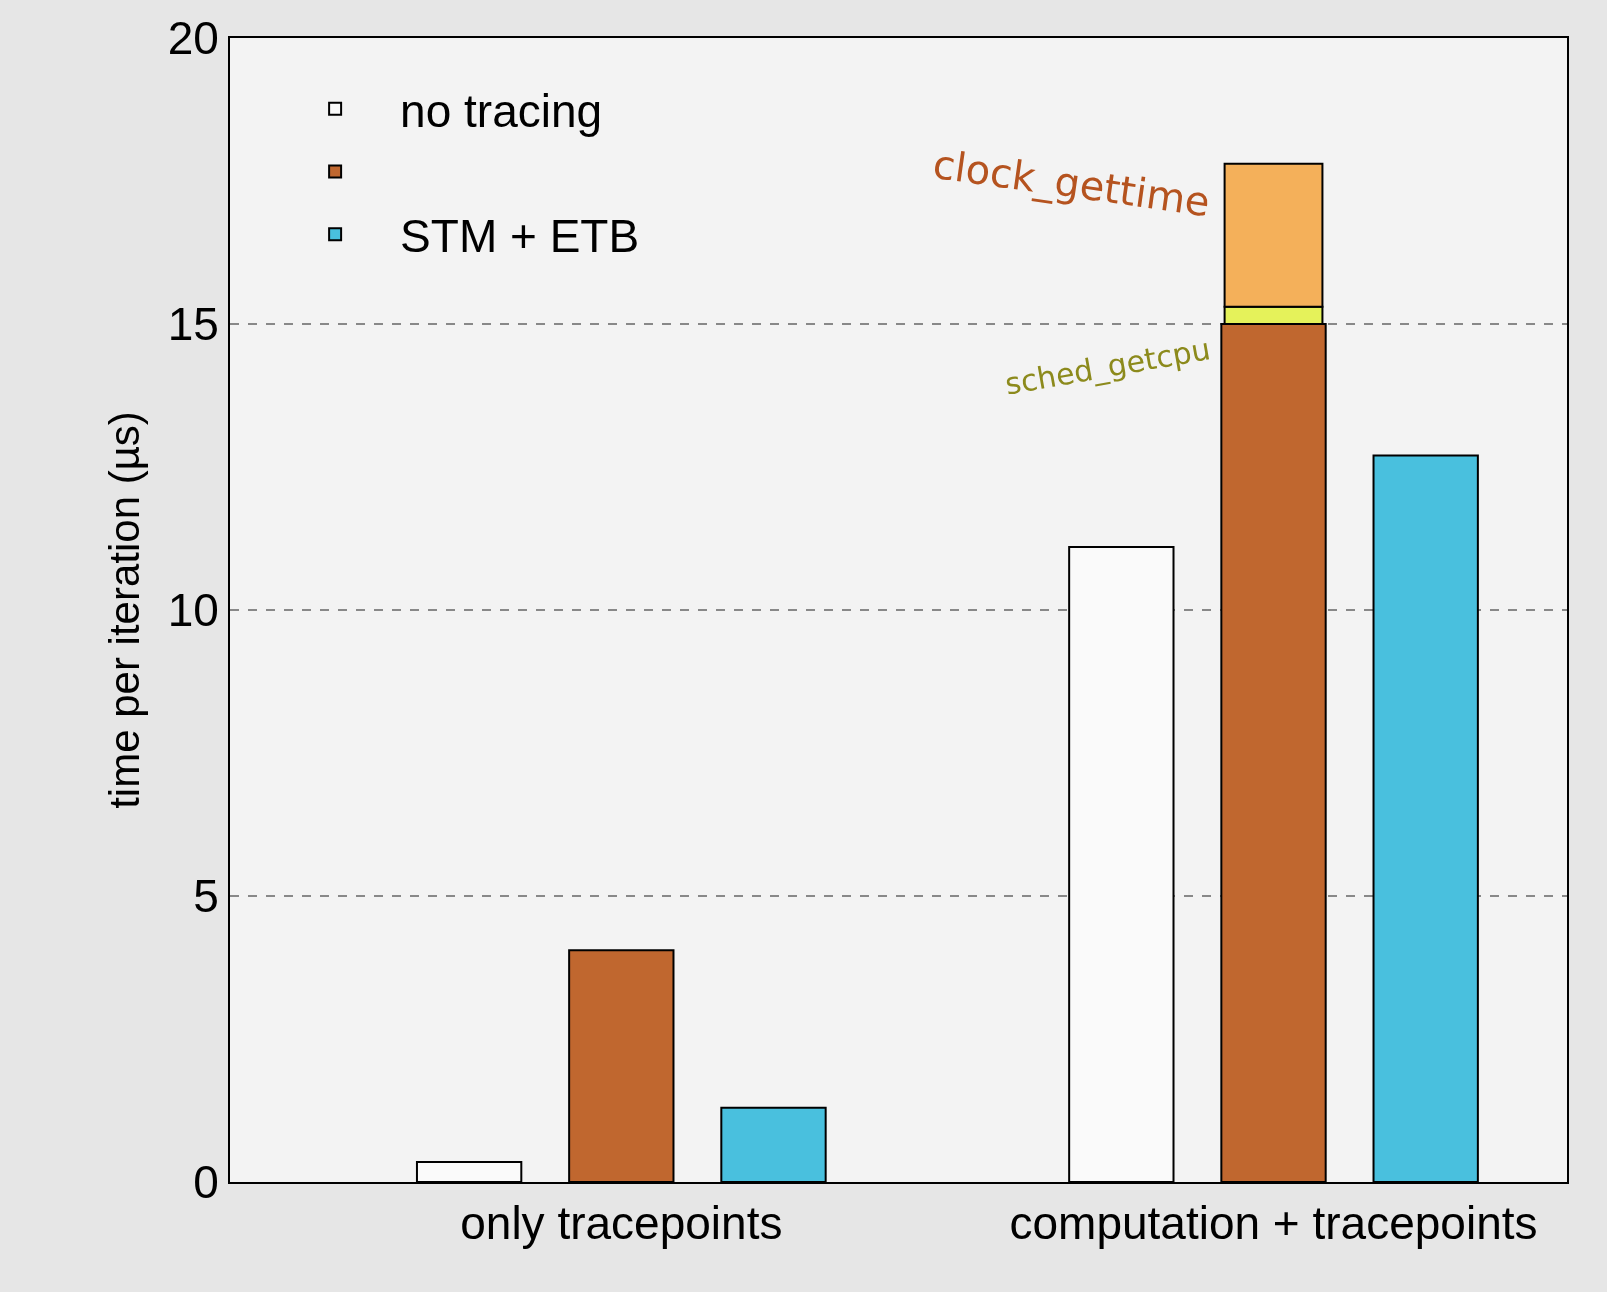 The width and height of the screenshot is (1607, 1292). I want to click on x-tick-label: computation + tracepoints, so click(1273, 1223).